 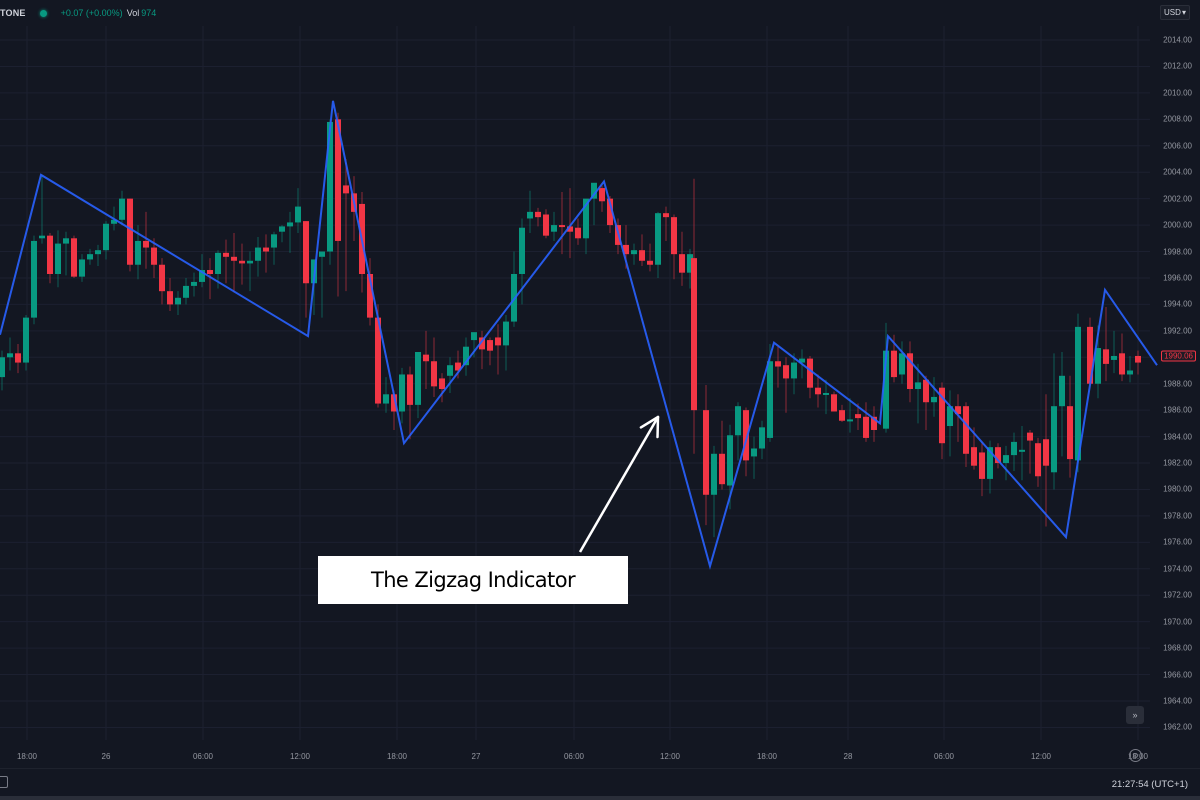 I want to click on calendar-icon, so click(x=4, y=782).